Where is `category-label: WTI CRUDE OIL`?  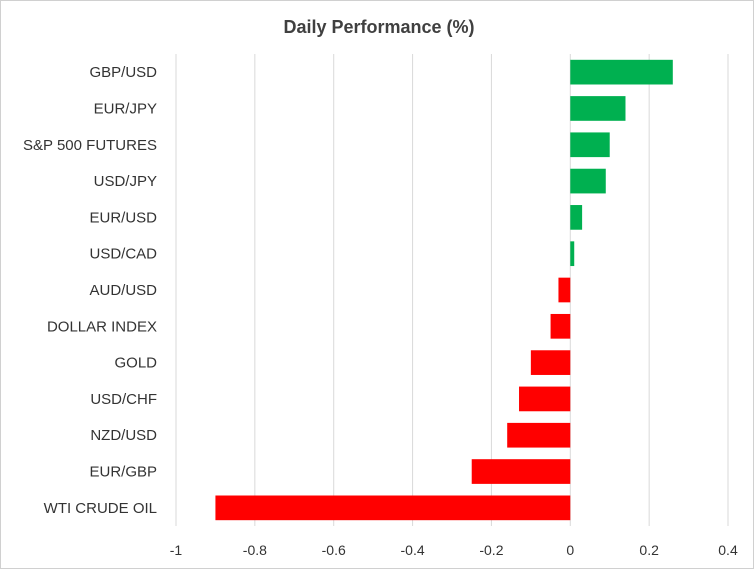
category-label: WTI CRUDE OIL is located at coordinates (100, 508).